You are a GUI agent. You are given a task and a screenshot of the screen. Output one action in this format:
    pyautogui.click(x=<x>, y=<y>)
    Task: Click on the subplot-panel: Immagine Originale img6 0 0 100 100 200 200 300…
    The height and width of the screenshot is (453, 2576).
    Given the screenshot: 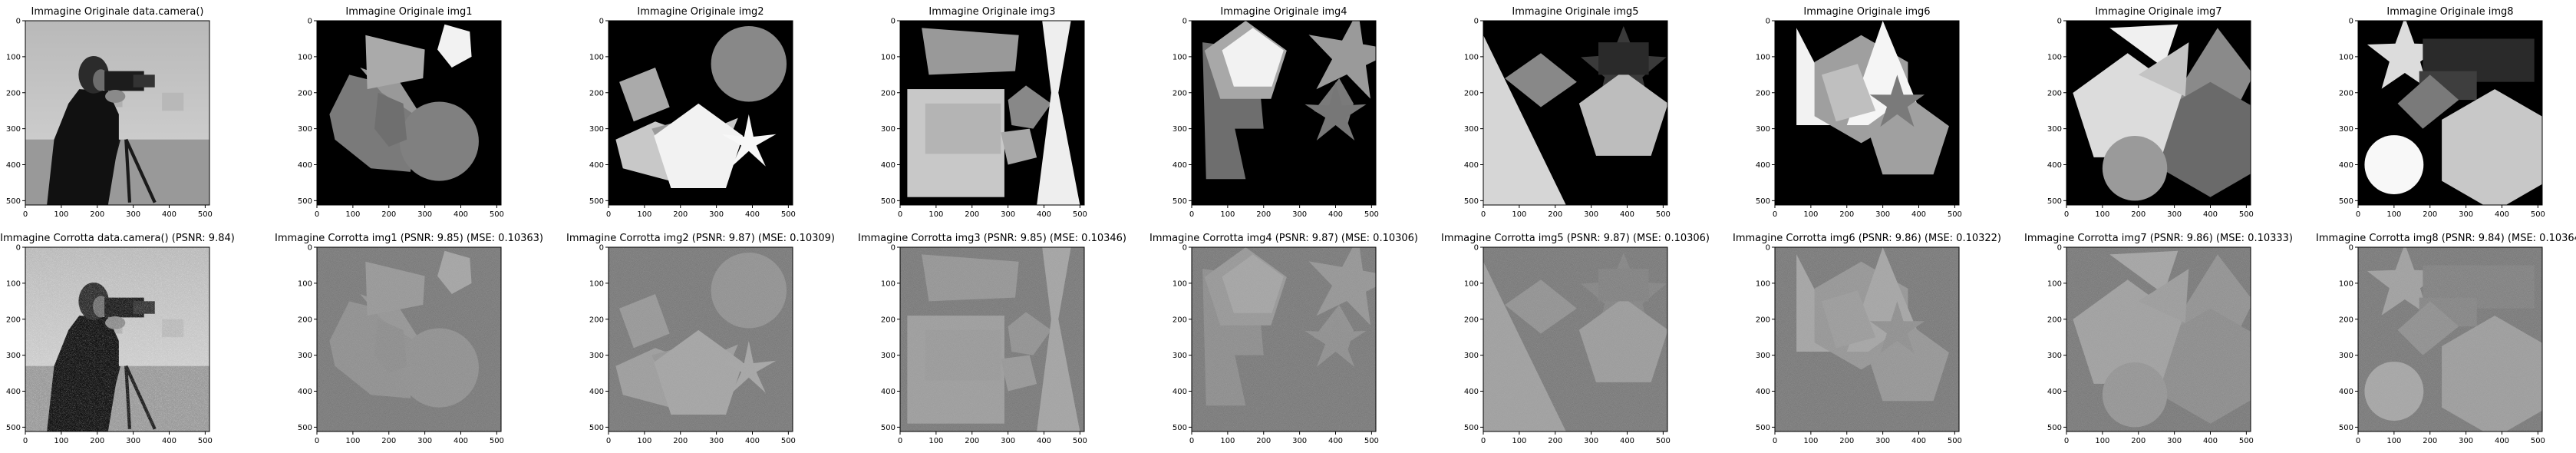 What is the action you would take?
    pyautogui.click(x=1859, y=112)
    